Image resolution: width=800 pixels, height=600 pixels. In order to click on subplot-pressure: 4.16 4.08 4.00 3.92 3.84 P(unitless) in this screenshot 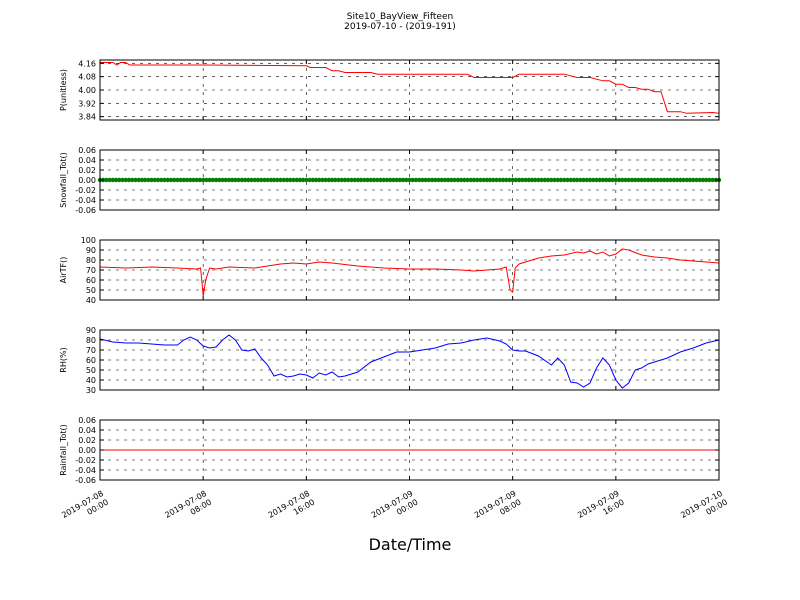, I will do `click(389, 90)`.